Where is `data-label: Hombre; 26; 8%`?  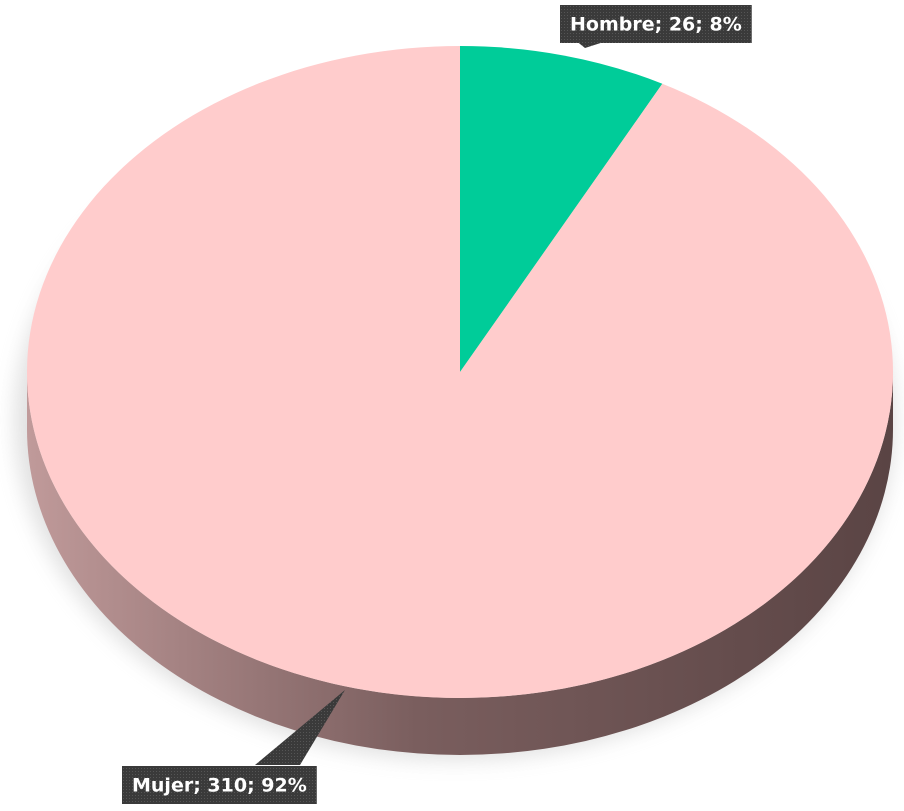
data-label: Hombre; 26; 8% is located at coordinates (656, 26).